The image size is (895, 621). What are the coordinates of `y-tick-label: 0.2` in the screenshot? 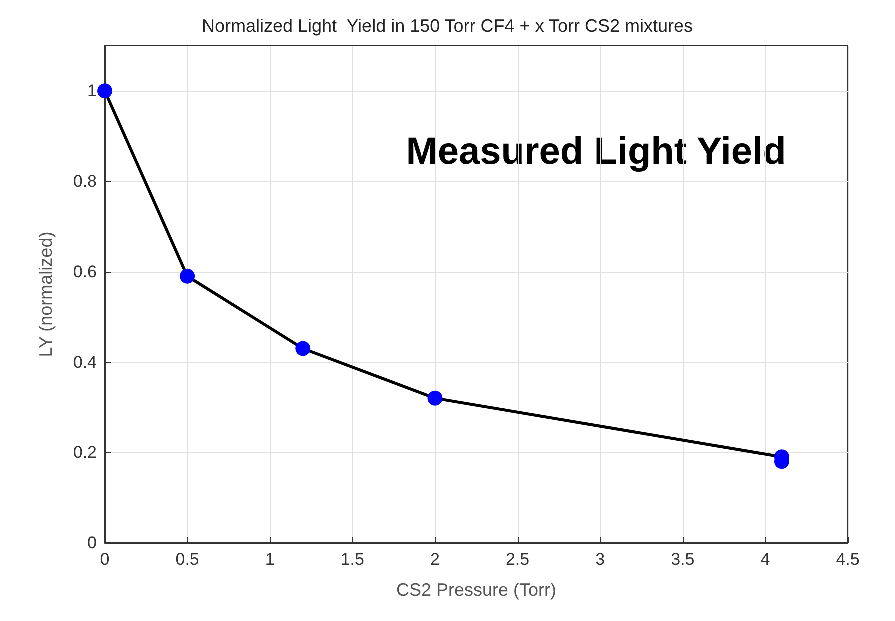 It's located at (85, 452).